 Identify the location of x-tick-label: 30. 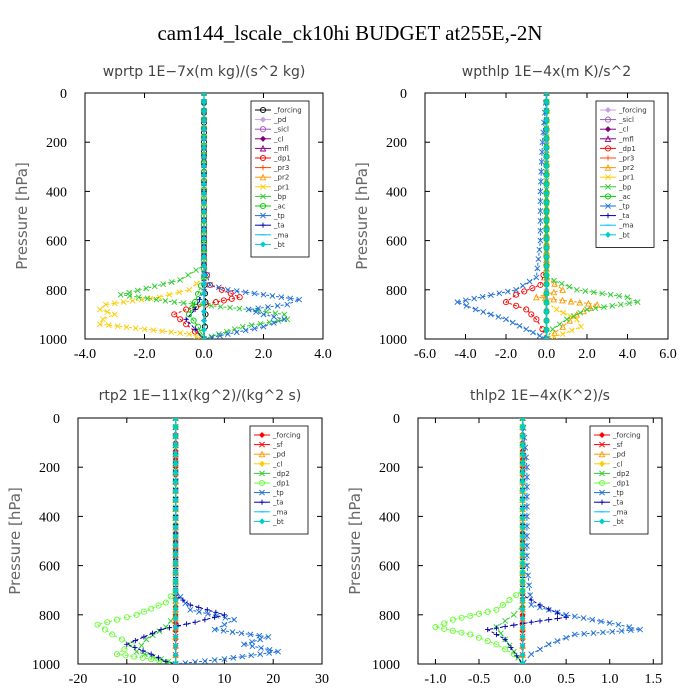
(322, 679).